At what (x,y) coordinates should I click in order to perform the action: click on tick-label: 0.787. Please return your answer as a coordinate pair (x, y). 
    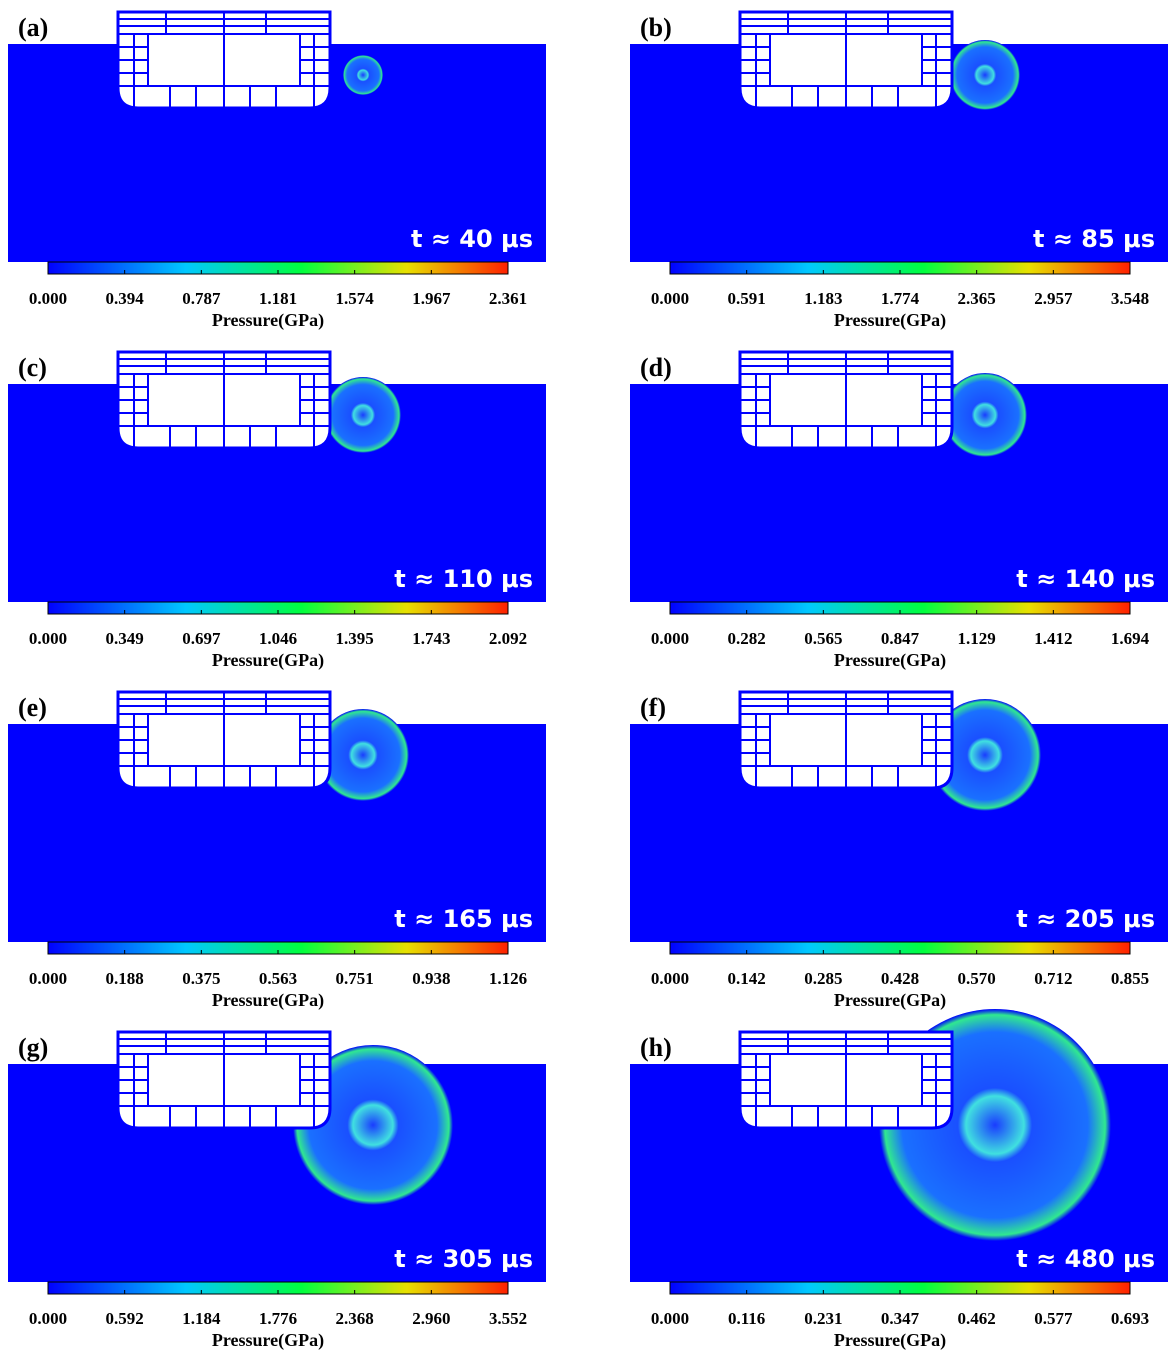
    Looking at the image, I should click on (201, 298).